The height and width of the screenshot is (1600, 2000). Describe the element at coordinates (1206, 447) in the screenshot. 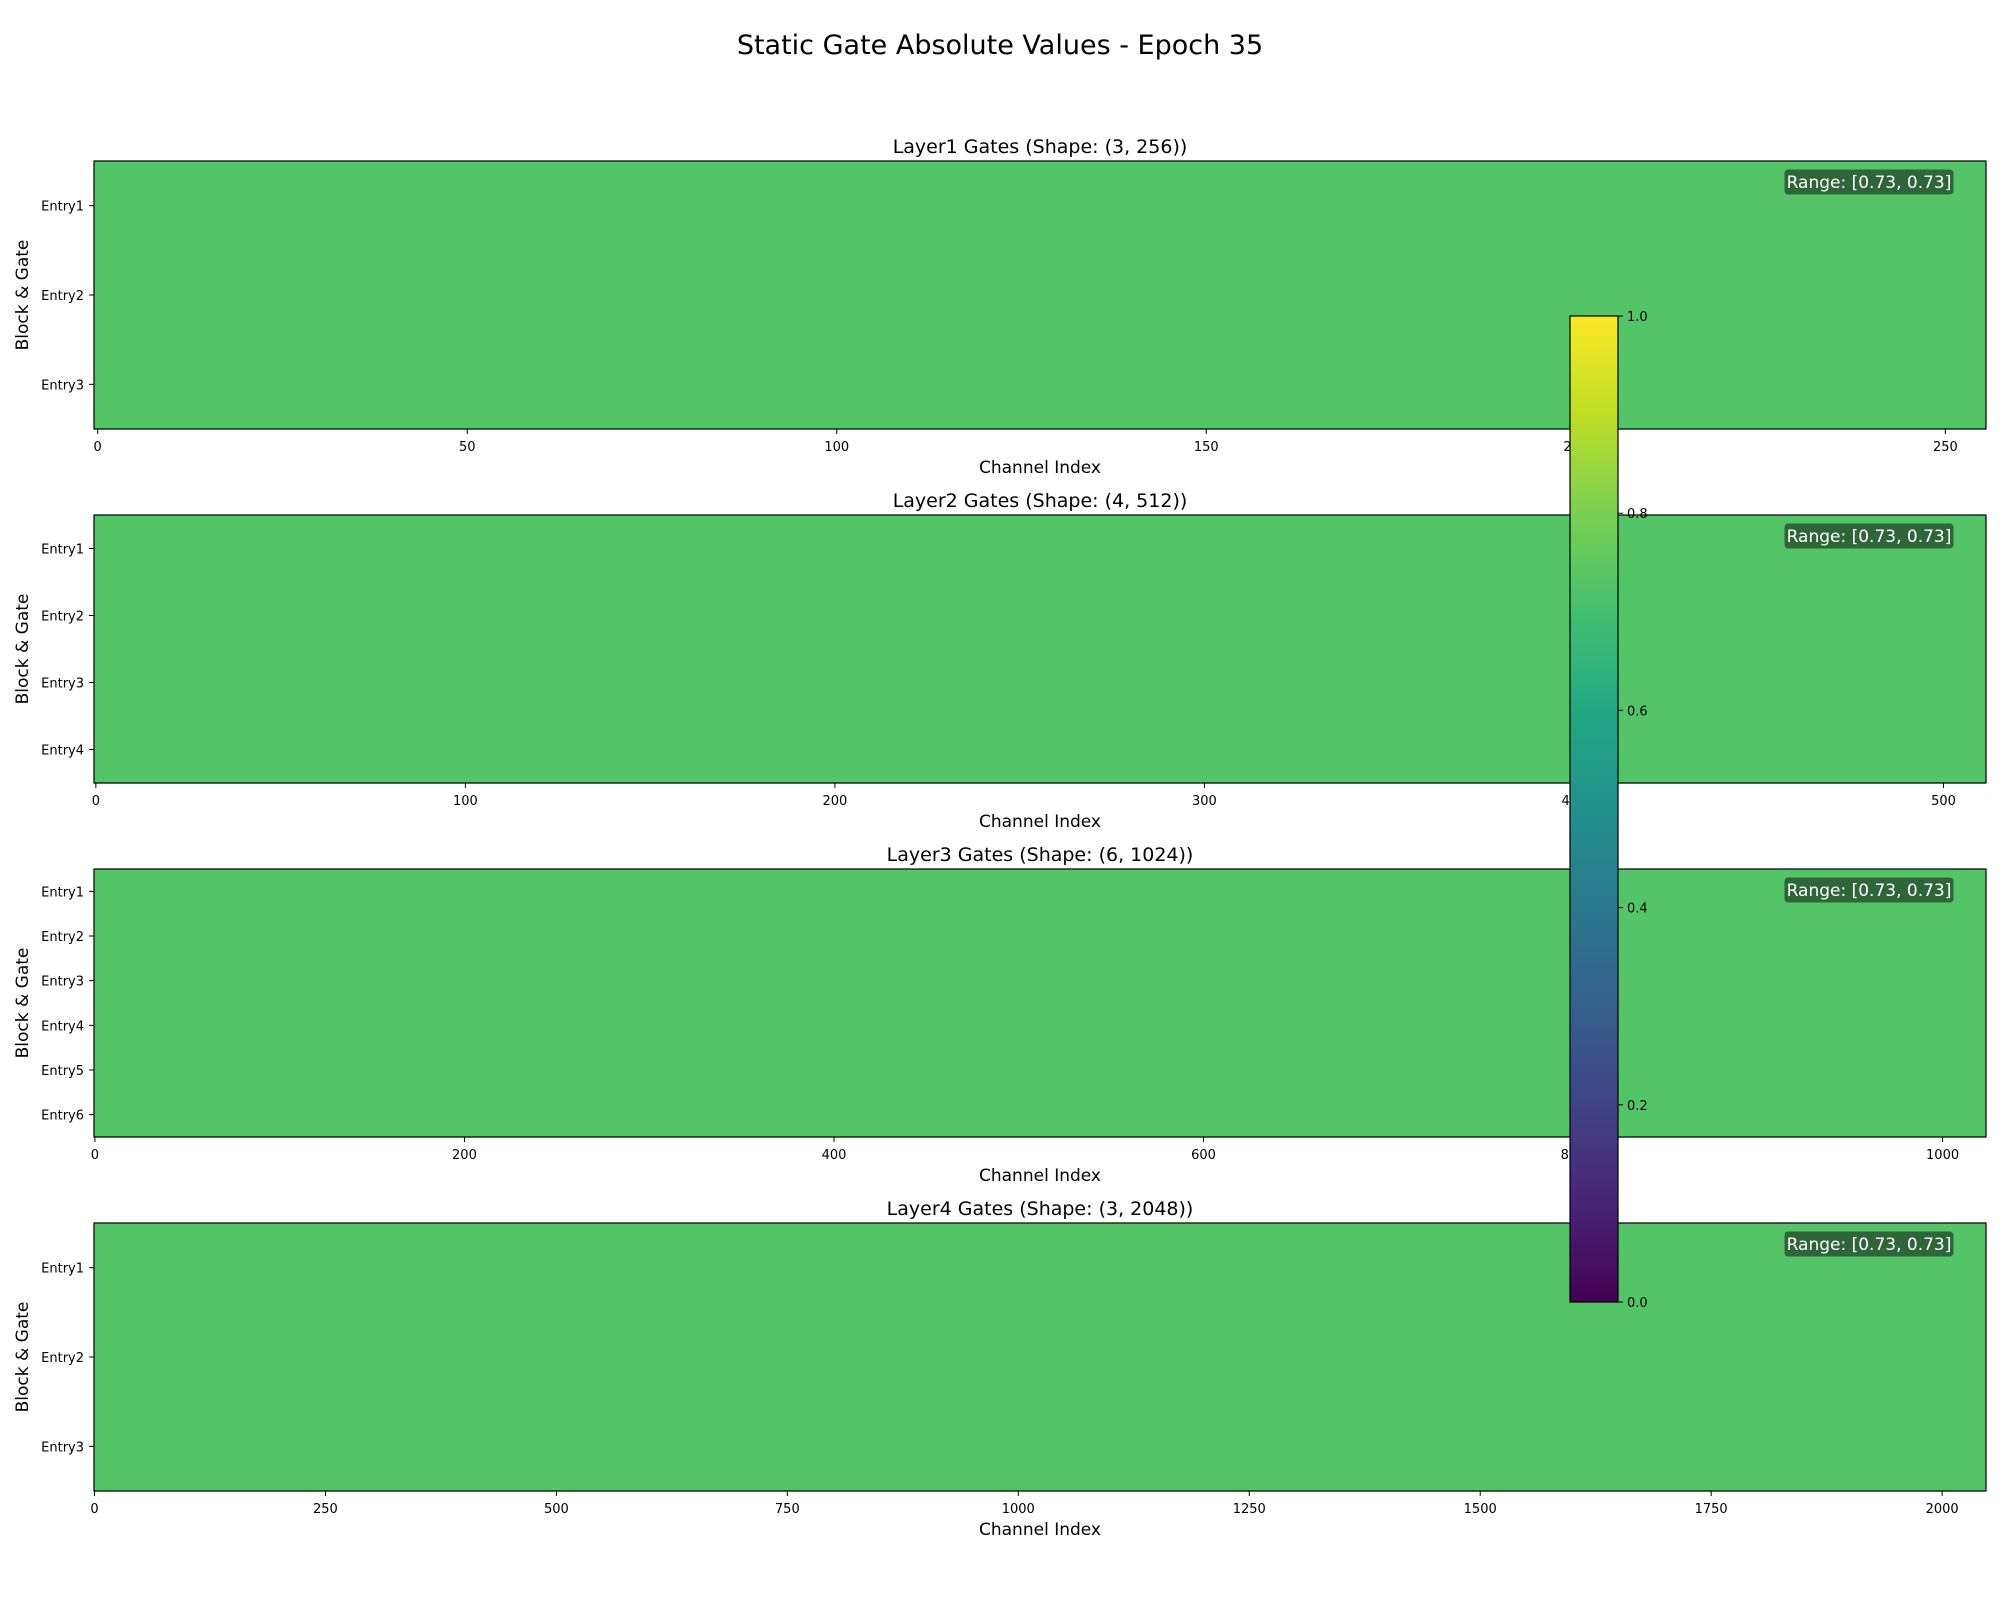

I see `x-tick-label: 150` at that location.